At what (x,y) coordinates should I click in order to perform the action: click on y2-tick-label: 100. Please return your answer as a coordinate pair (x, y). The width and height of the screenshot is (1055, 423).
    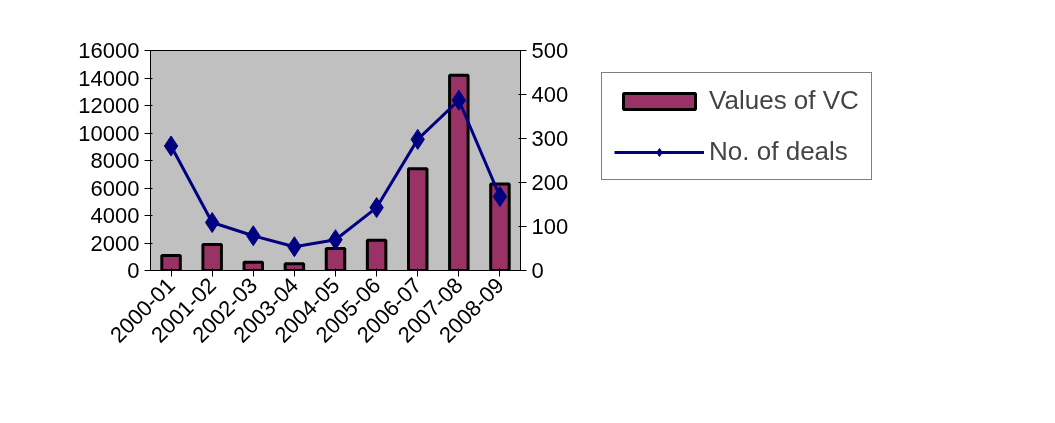
    Looking at the image, I should click on (550, 226).